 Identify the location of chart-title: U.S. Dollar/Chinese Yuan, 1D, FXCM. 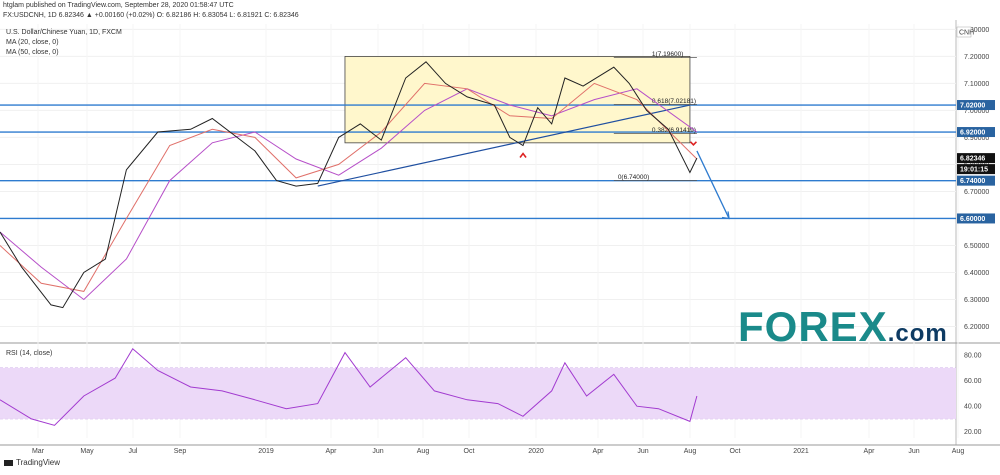
(64, 32).